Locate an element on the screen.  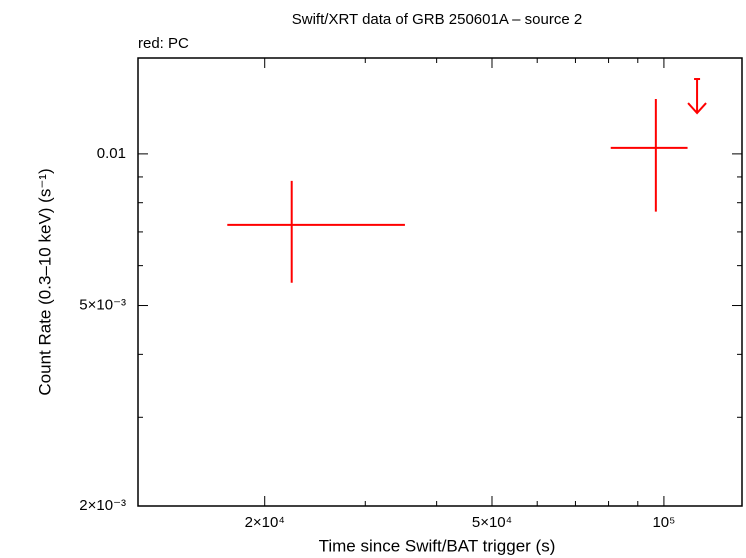
y-tick-label: 5×10⁻³ is located at coordinates (102, 305).